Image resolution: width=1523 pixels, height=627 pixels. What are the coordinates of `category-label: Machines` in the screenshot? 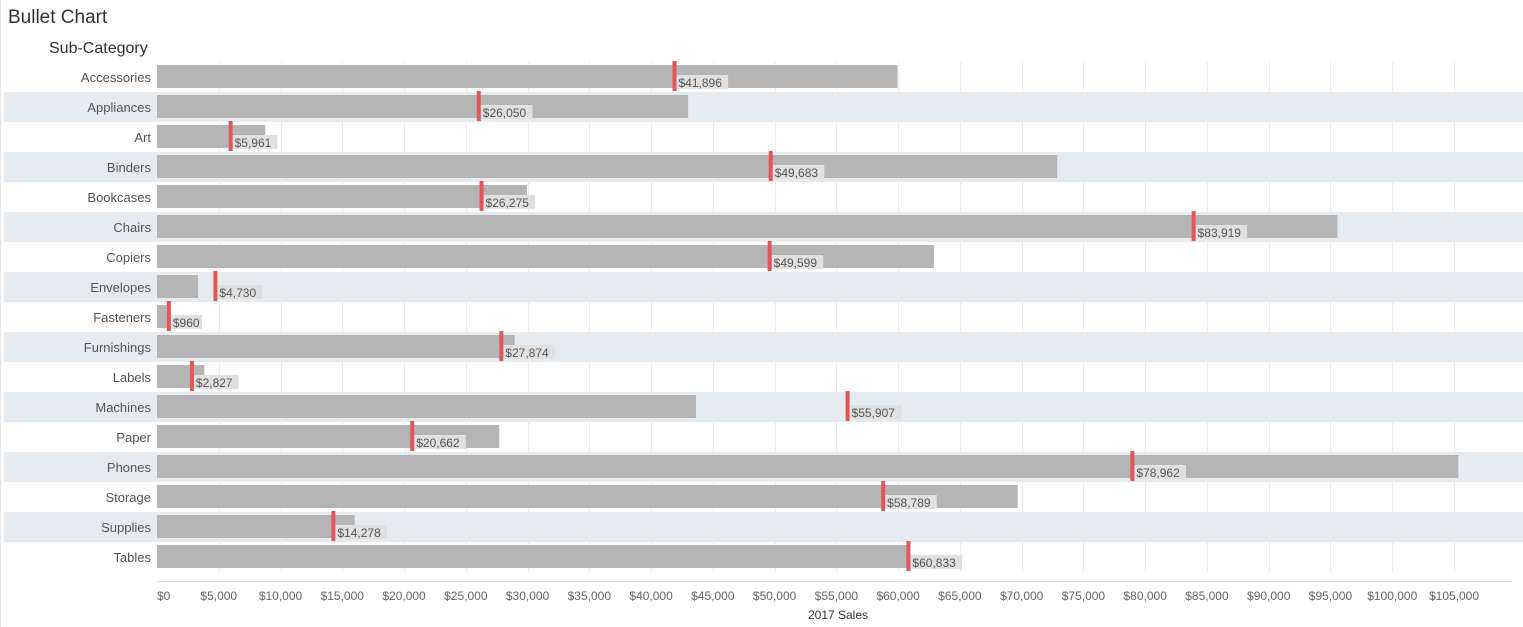 It's located at (123, 407).